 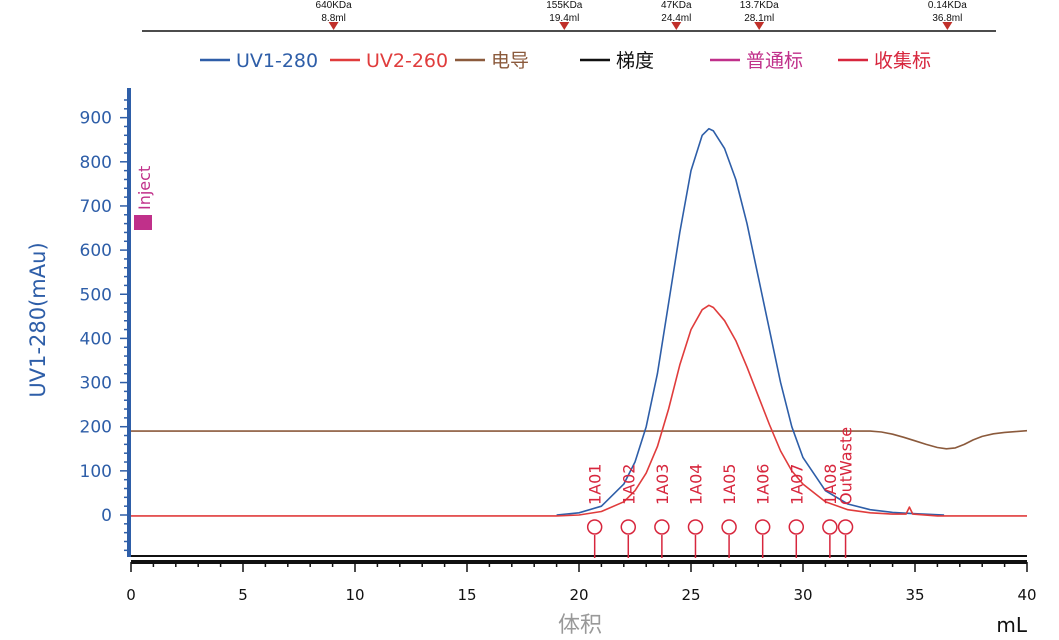 What do you see at coordinates (914, 595) in the screenshot?
I see `x-tick-label: 35` at bounding box center [914, 595].